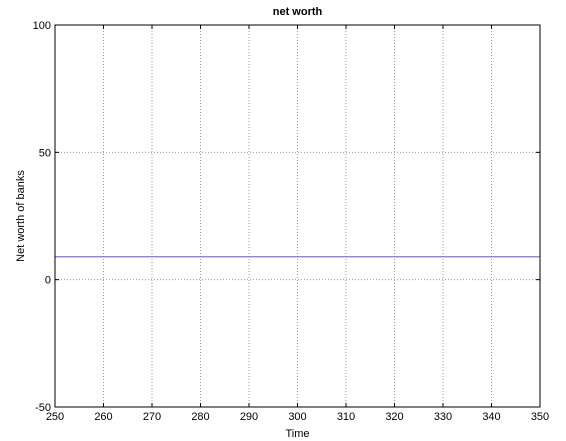 The height and width of the screenshot is (441, 566). I want to click on x-tick-label: 340, so click(491, 417).